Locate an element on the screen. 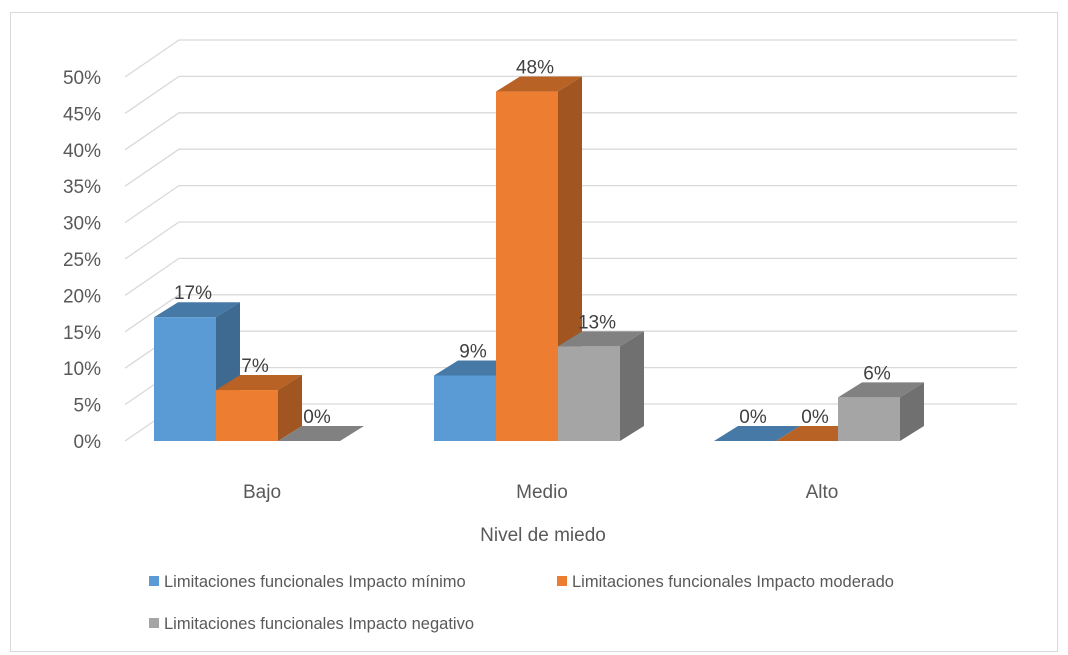  y-axis-ticks: 0% 5% 10% 15% 20% 25% 30% 35% 40% 45% 50% is located at coordinates (82, 260).